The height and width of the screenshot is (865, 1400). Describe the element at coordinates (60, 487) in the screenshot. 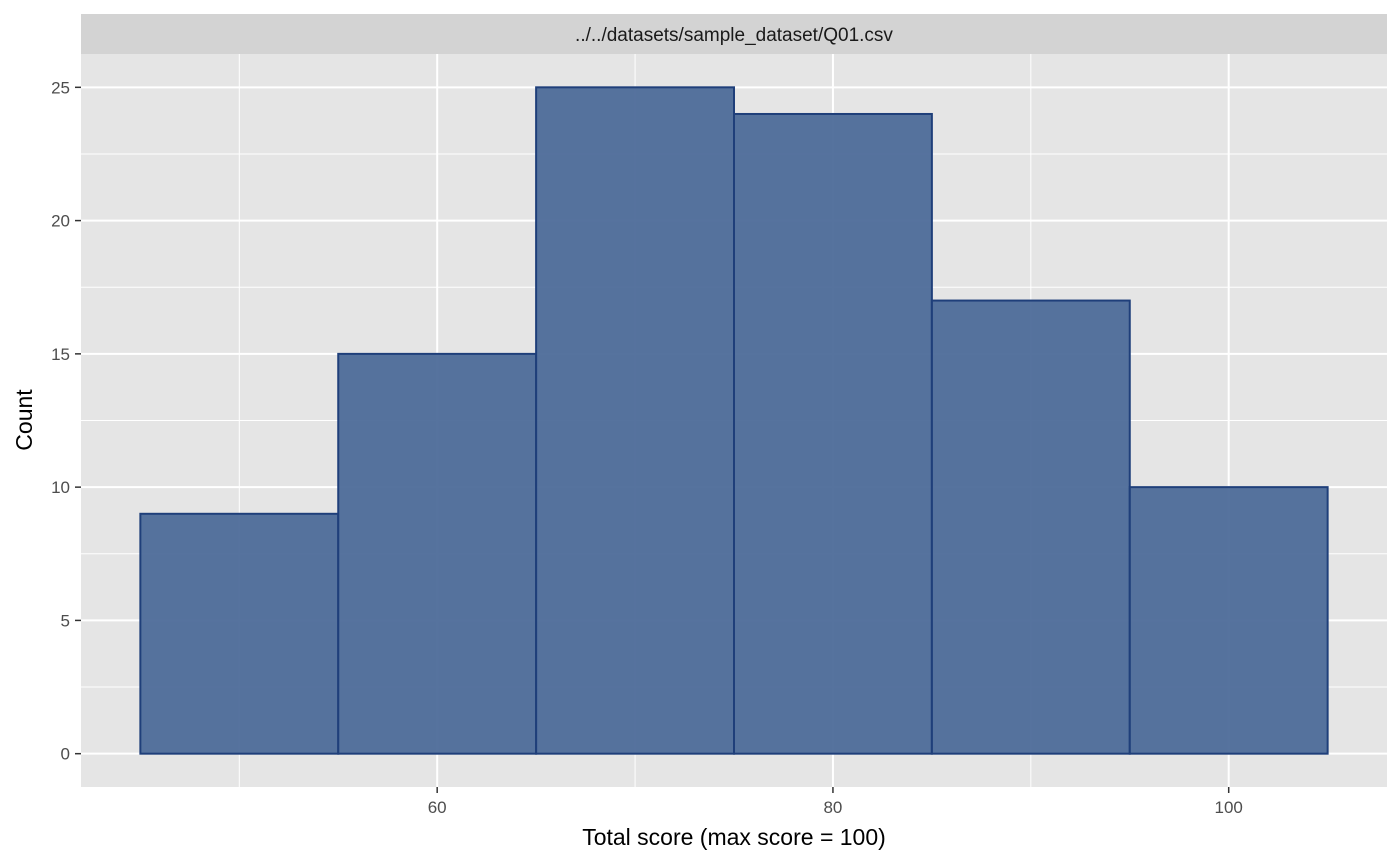

I see `y-tick-label: 10` at that location.